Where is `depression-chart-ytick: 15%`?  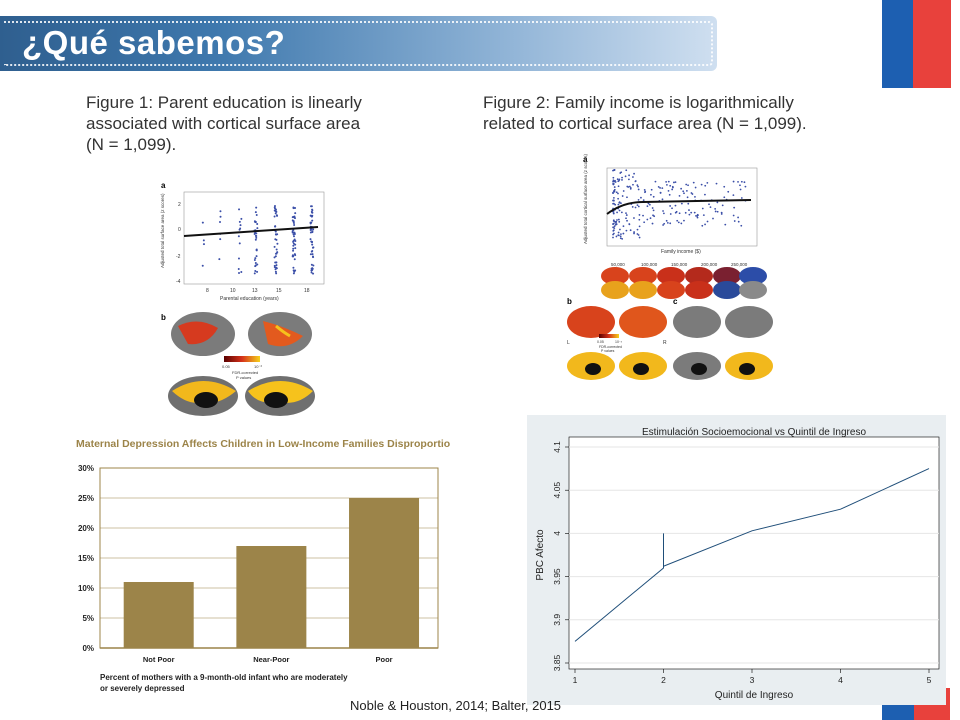
depression-chart-ytick: 15% is located at coordinates (86, 558).